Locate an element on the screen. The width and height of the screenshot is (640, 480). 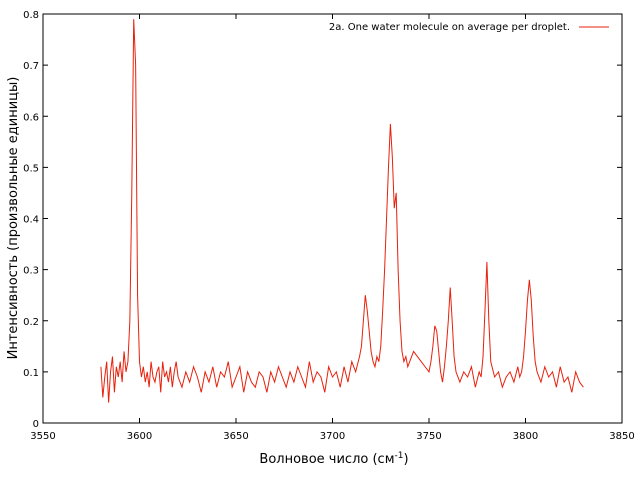
x-tick-label: 3750 is located at coordinates (428, 436).